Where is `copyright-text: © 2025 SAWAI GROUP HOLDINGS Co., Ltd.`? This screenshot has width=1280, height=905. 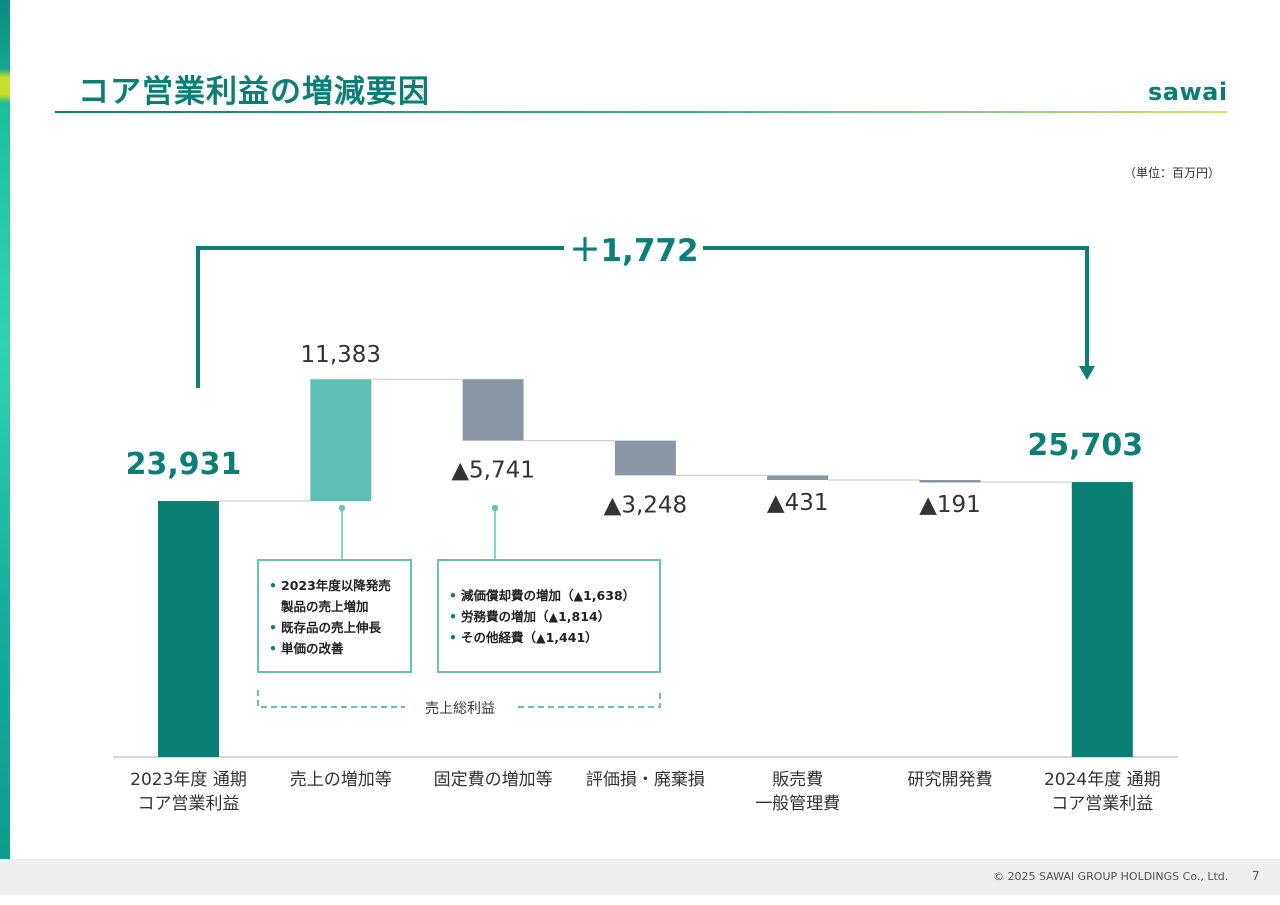 copyright-text: © 2025 SAWAI GROUP HOLDINGS Co., Ltd. is located at coordinates (1111, 876).